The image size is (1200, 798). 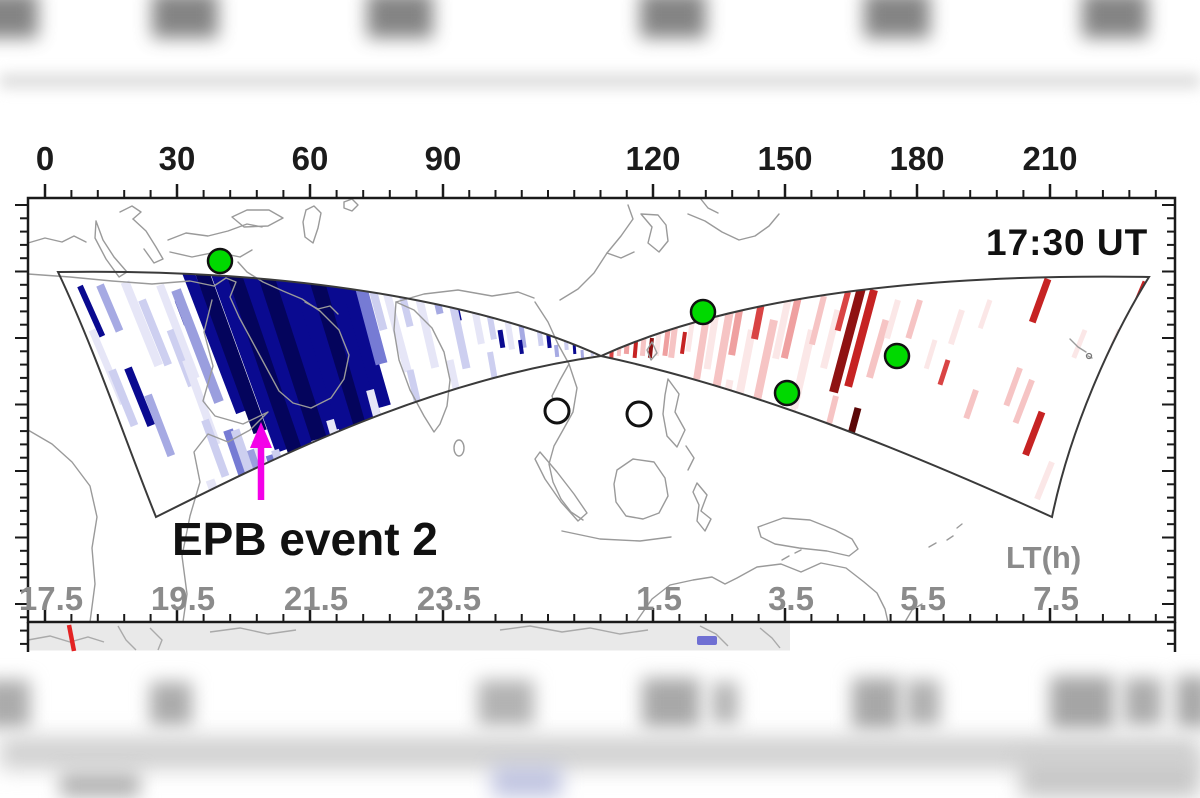 What do you see at coordinates (527, 782) in the screenshot?
I see `blurred-bottom-panel-blue-data` at bounding box center [527, 782].